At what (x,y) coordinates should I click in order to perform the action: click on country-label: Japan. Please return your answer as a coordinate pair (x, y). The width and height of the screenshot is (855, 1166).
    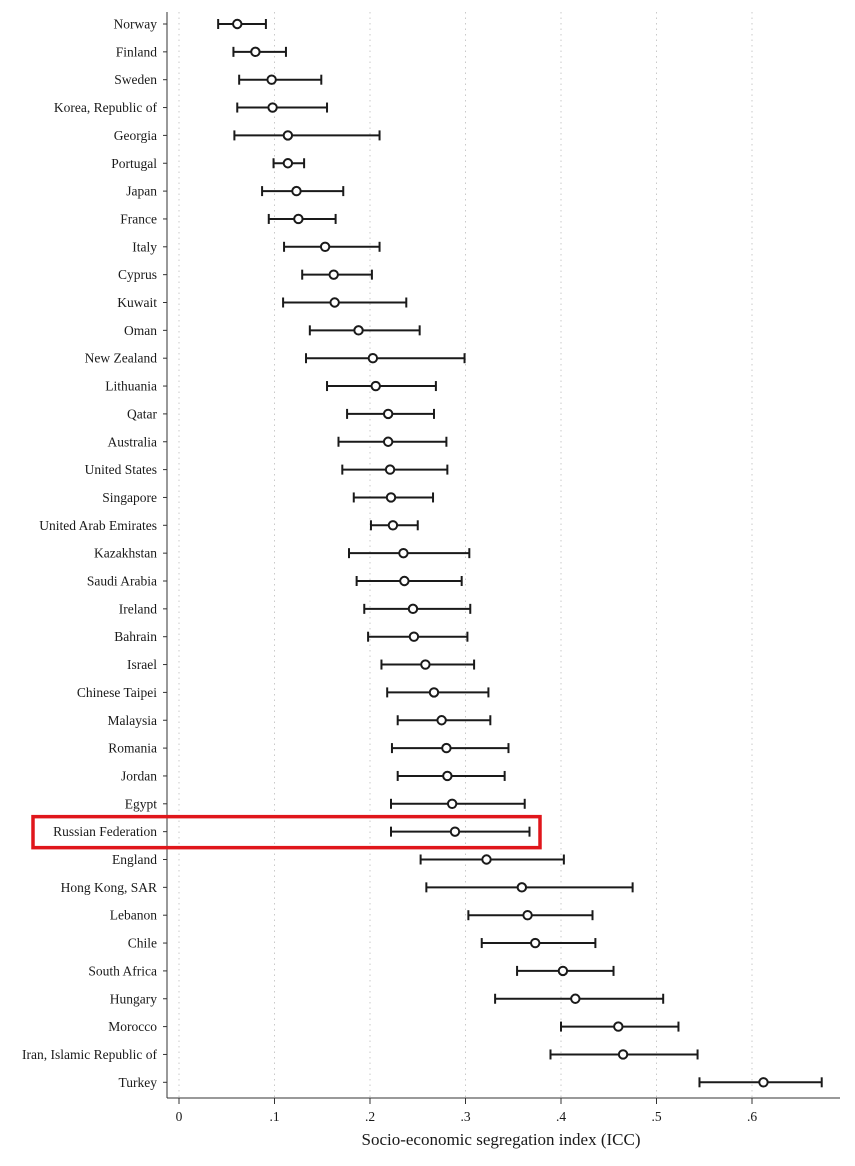
    Looking at the image, I should click on (141, 191).